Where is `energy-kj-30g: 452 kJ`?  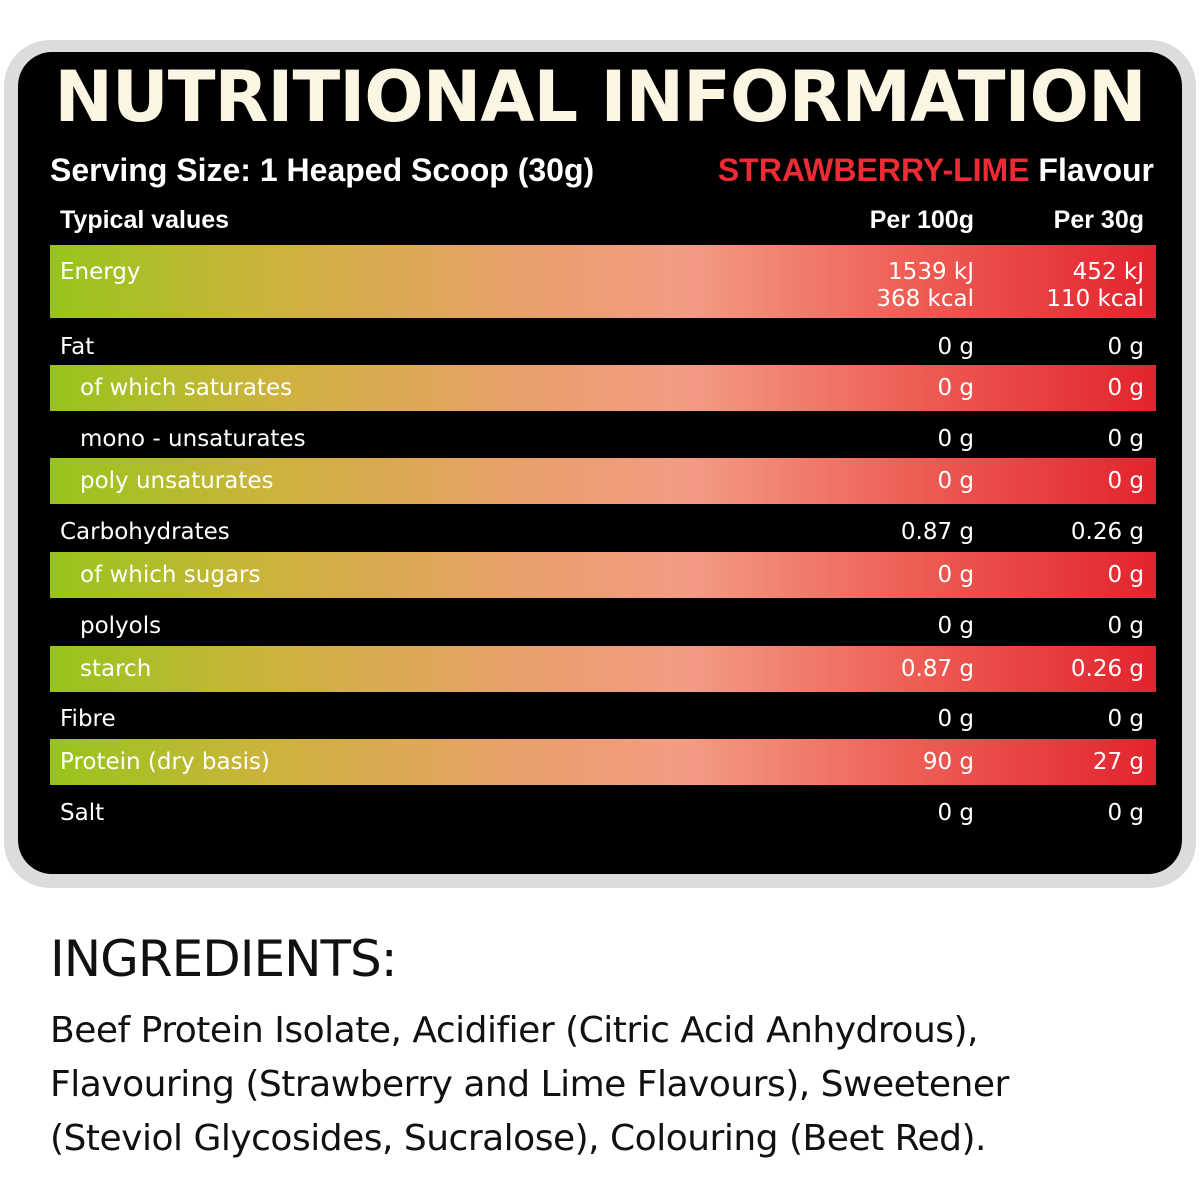
energy-kj-30g: 452 kJ is located at coordinates (1108, 272).